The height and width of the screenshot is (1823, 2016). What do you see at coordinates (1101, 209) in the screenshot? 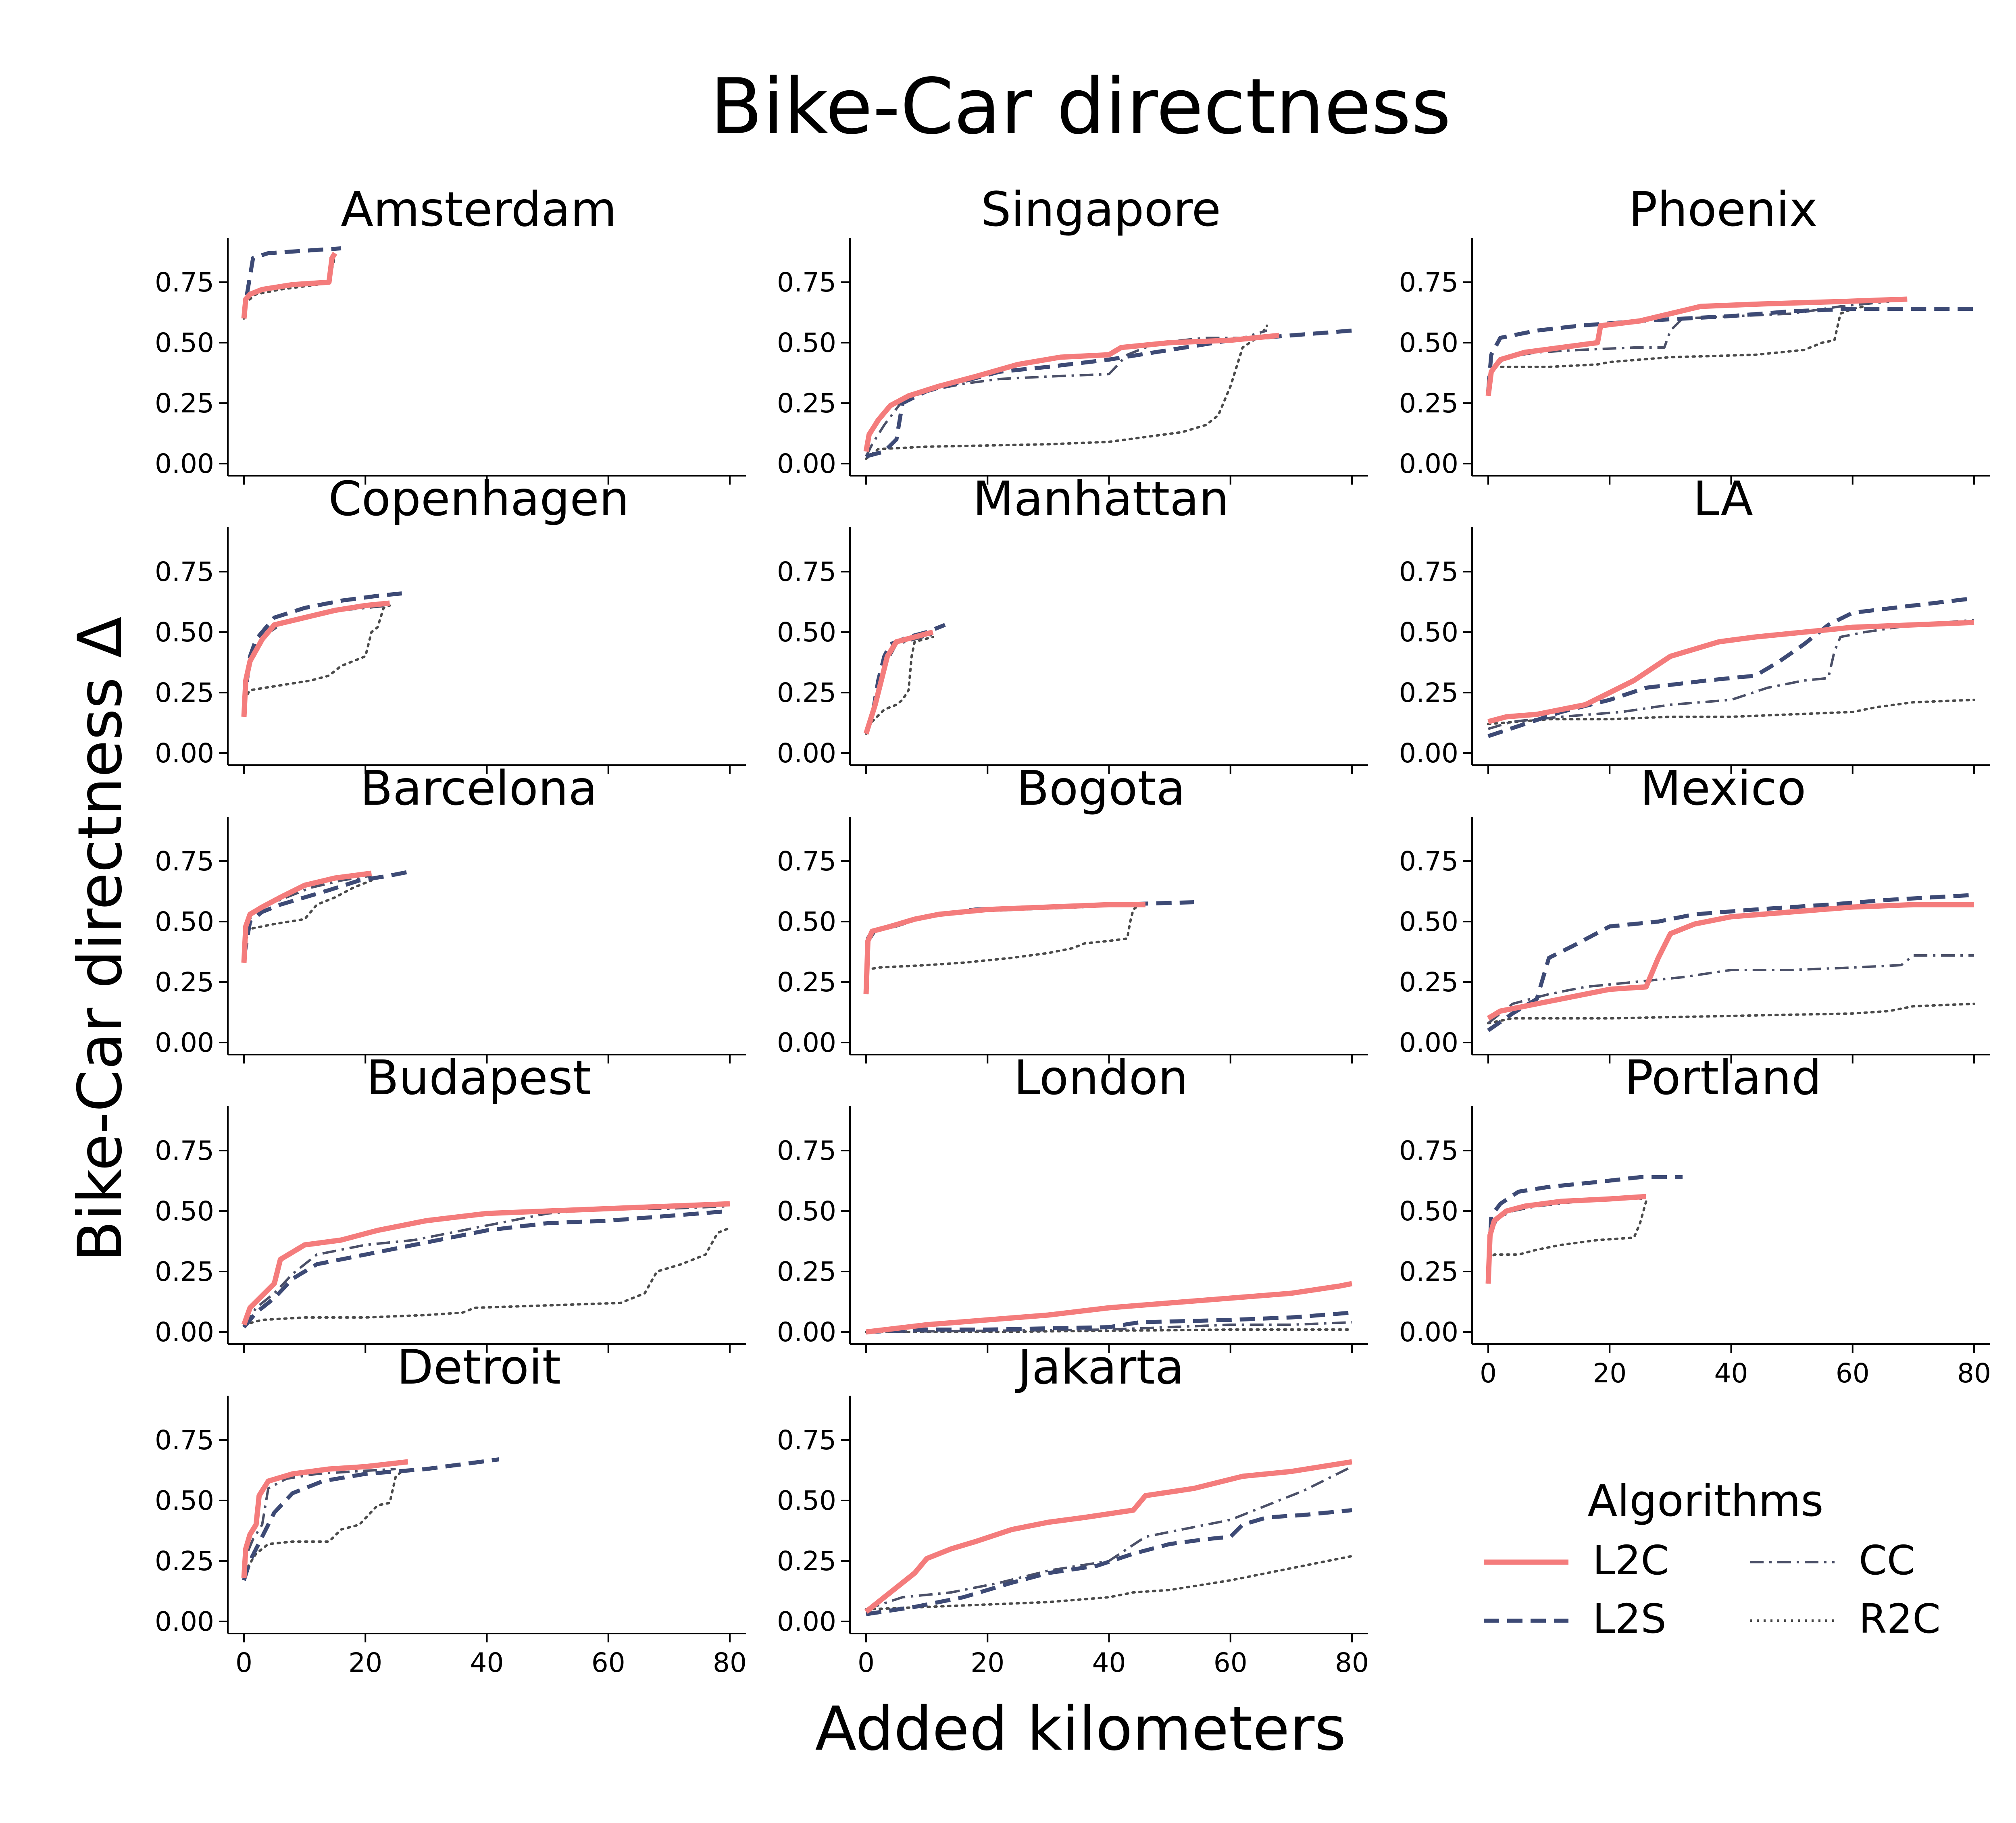
I see `panel-title: Singapore` at bounding box center [1101, 209].